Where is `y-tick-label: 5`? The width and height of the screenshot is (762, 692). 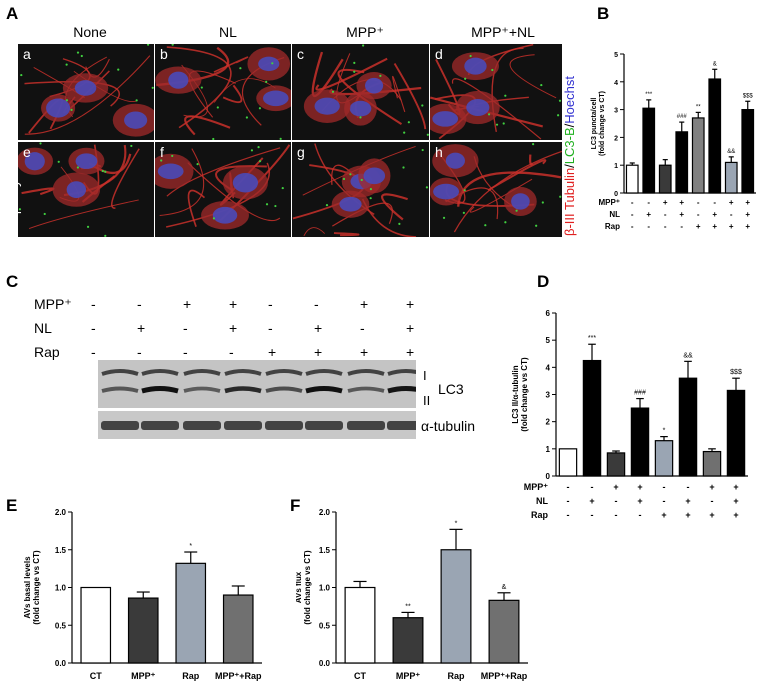 y-tick-label: 5 is located at coordinates (616, 55).